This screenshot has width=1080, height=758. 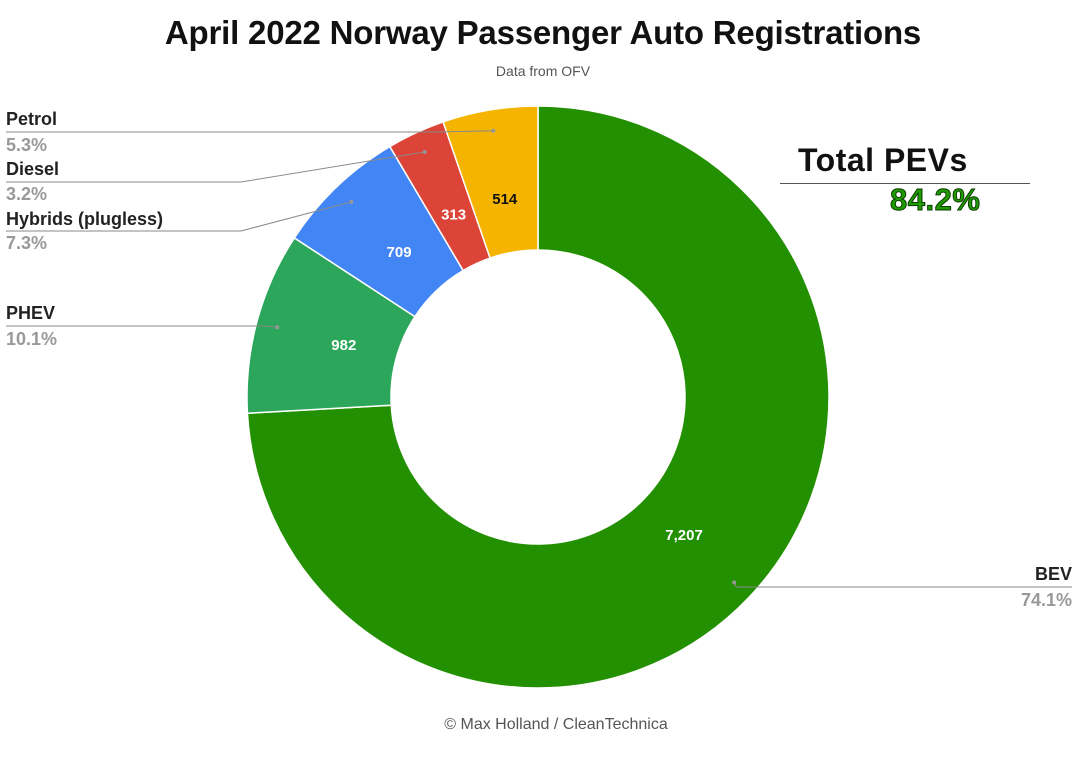 What do you see at coordinates (26, 243) in the screenshot?
I see `legend-percent-hybrids-plugless: 7.3%` at bounding box center [26, 243].